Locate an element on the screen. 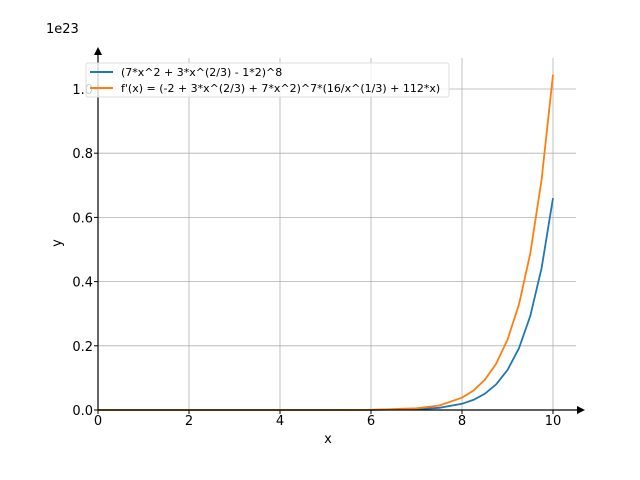 The image size is (640, 480). x-axis-label: x is located at coordinates (328, 439).